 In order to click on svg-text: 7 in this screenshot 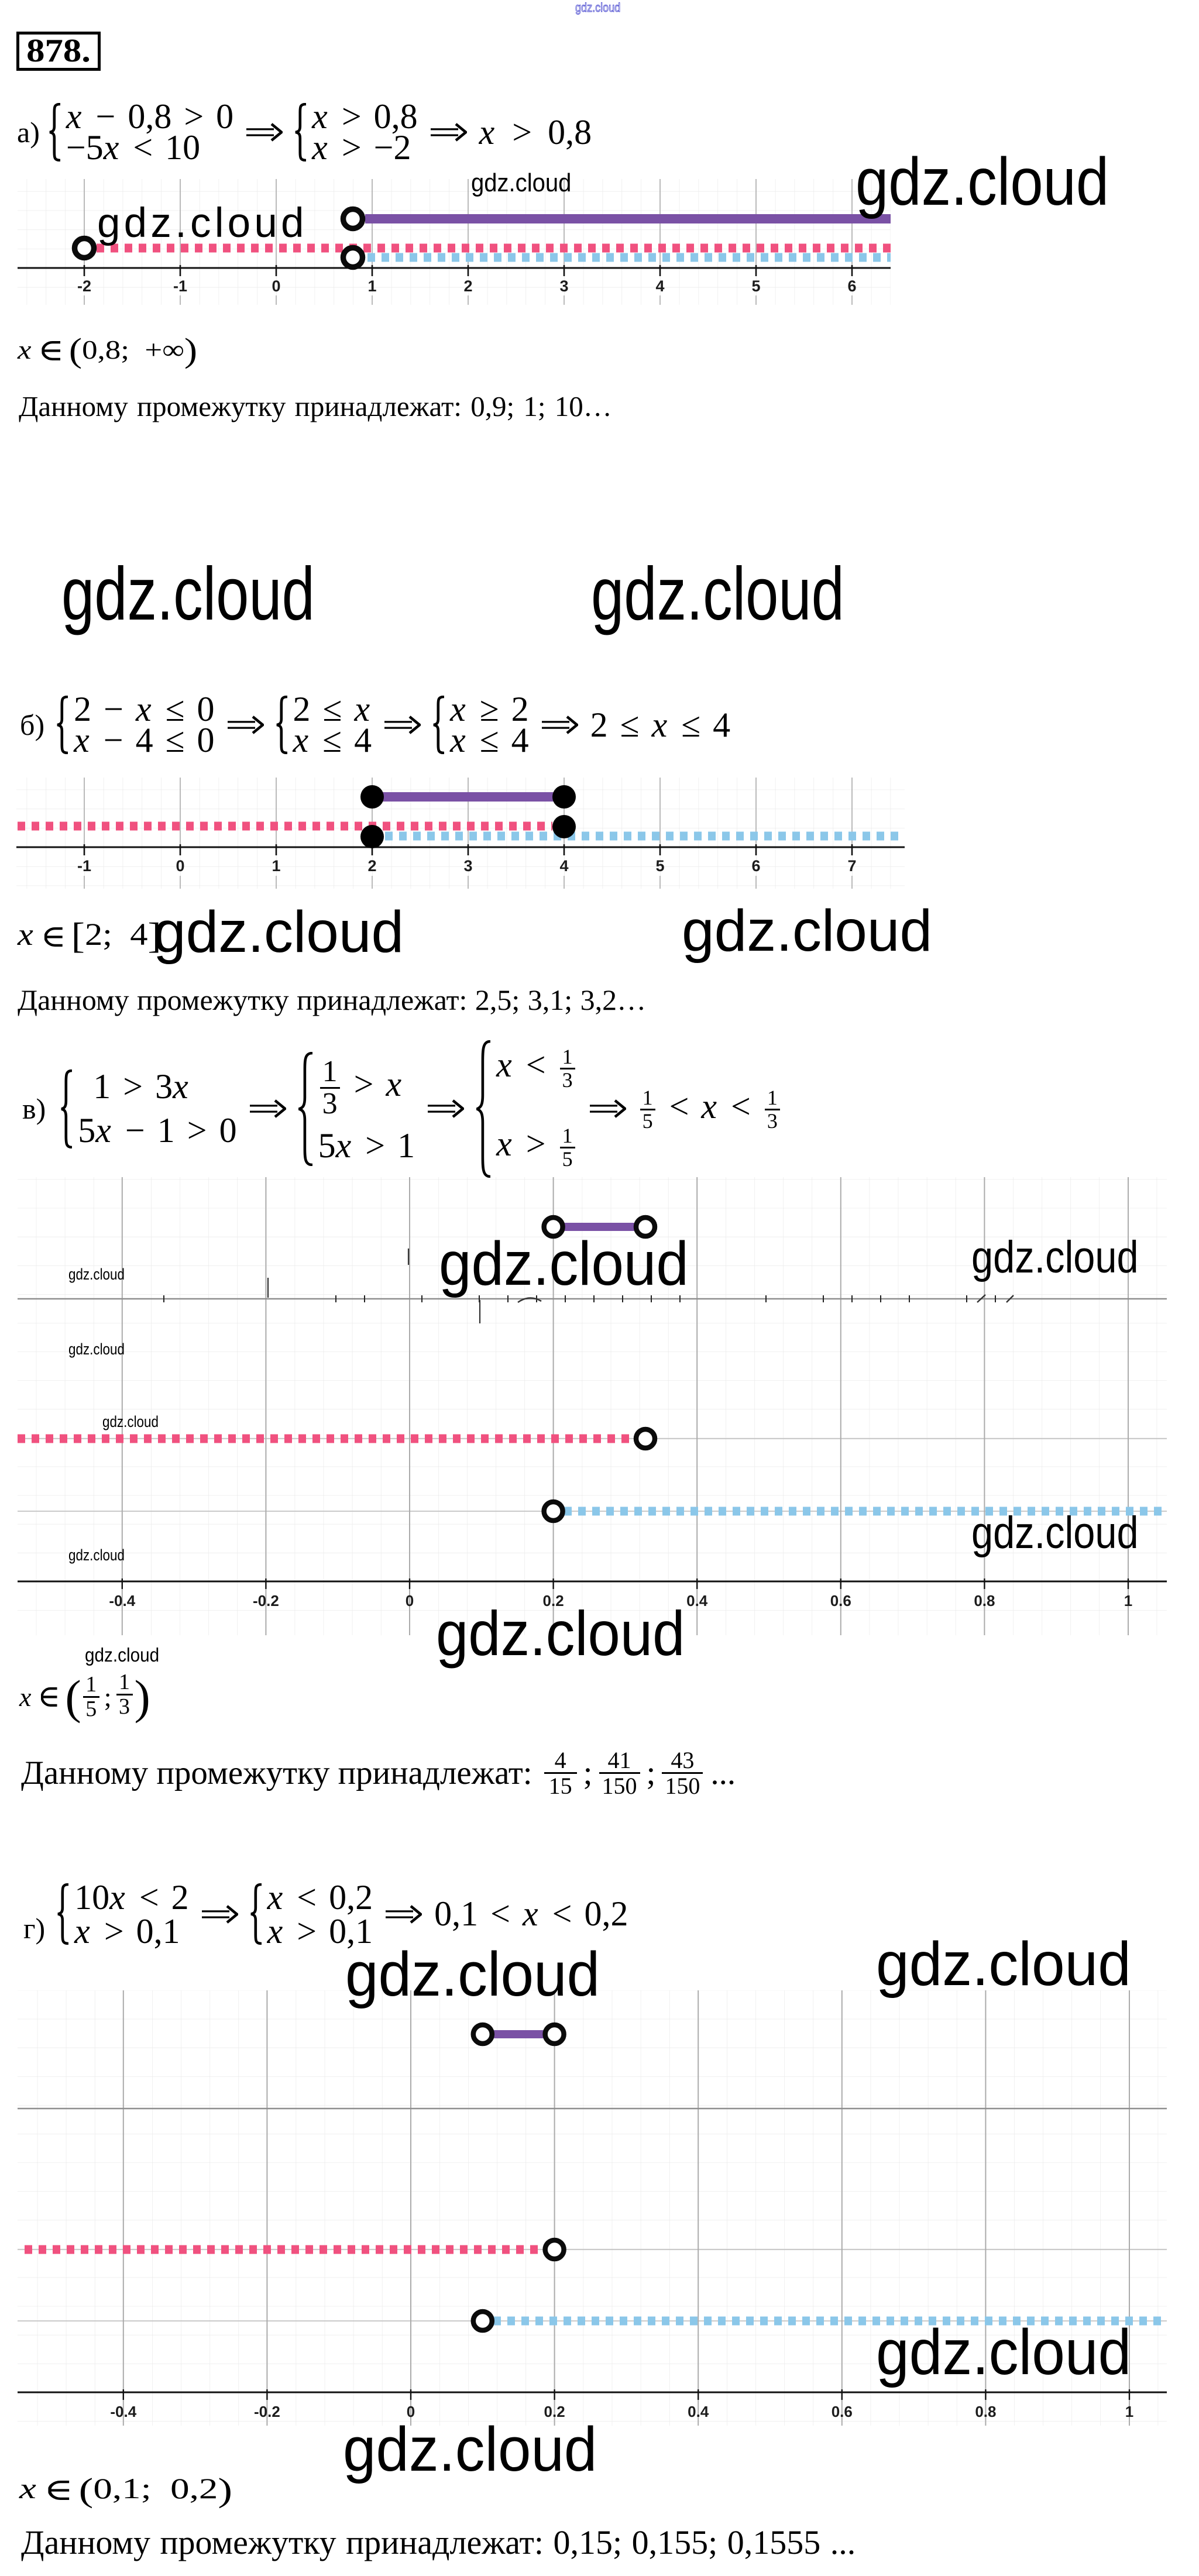, I will do `click(851, 866)`.